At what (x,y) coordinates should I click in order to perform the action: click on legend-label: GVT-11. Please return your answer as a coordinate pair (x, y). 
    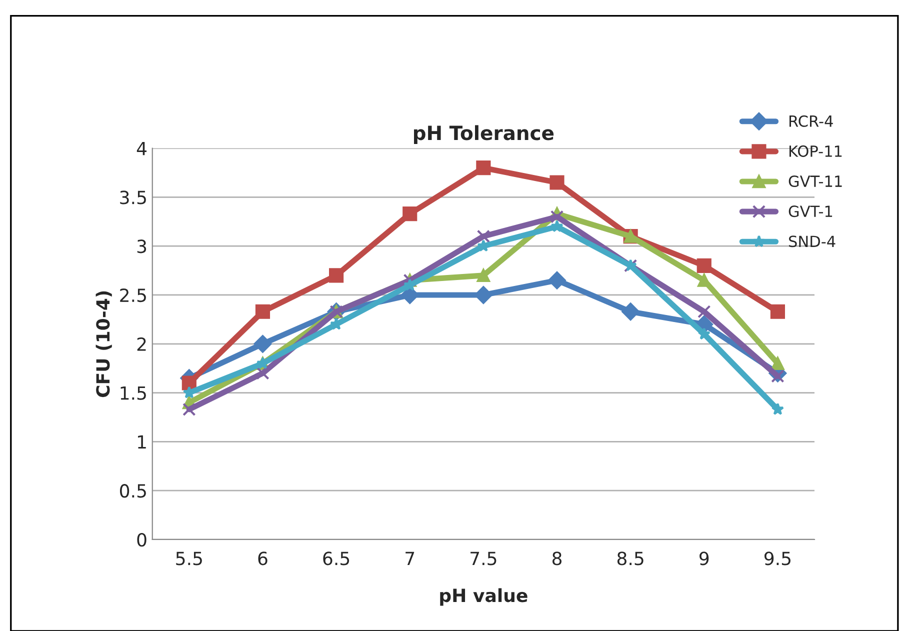
    Looking at the image, I should click on (815, 181).